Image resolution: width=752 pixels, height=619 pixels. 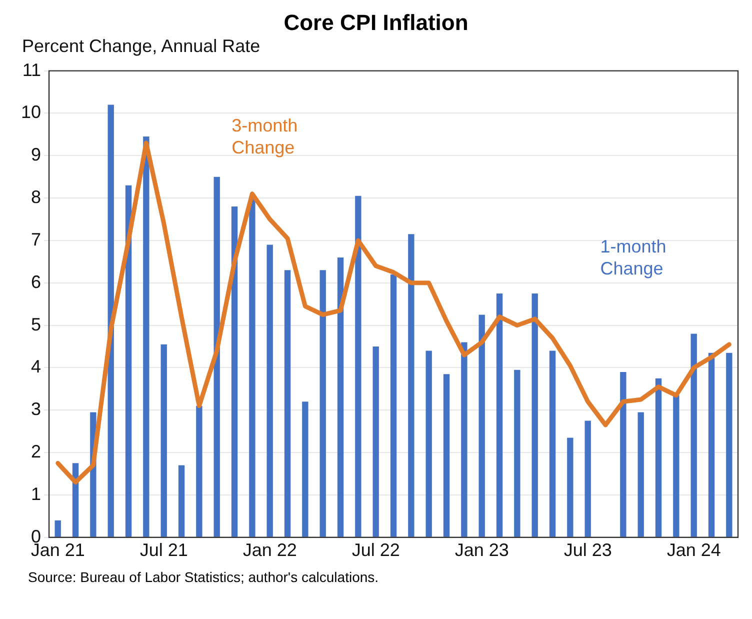 What do you see at coordinates (633, 257) in the screenshot?
I see `text: 1-month Change` at bounding box center [633, 257].